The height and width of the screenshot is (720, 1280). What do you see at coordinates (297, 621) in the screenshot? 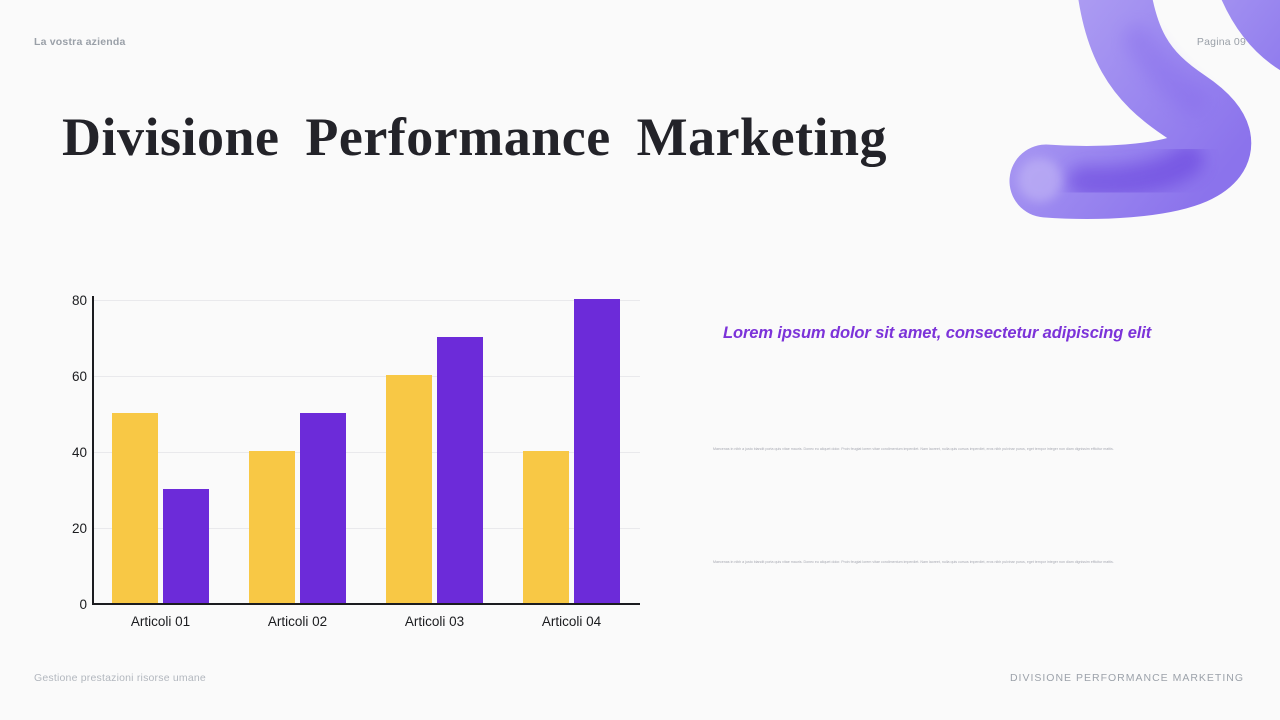
I see `x-category-label: Articoli 02` at bounding box center [297, 621].